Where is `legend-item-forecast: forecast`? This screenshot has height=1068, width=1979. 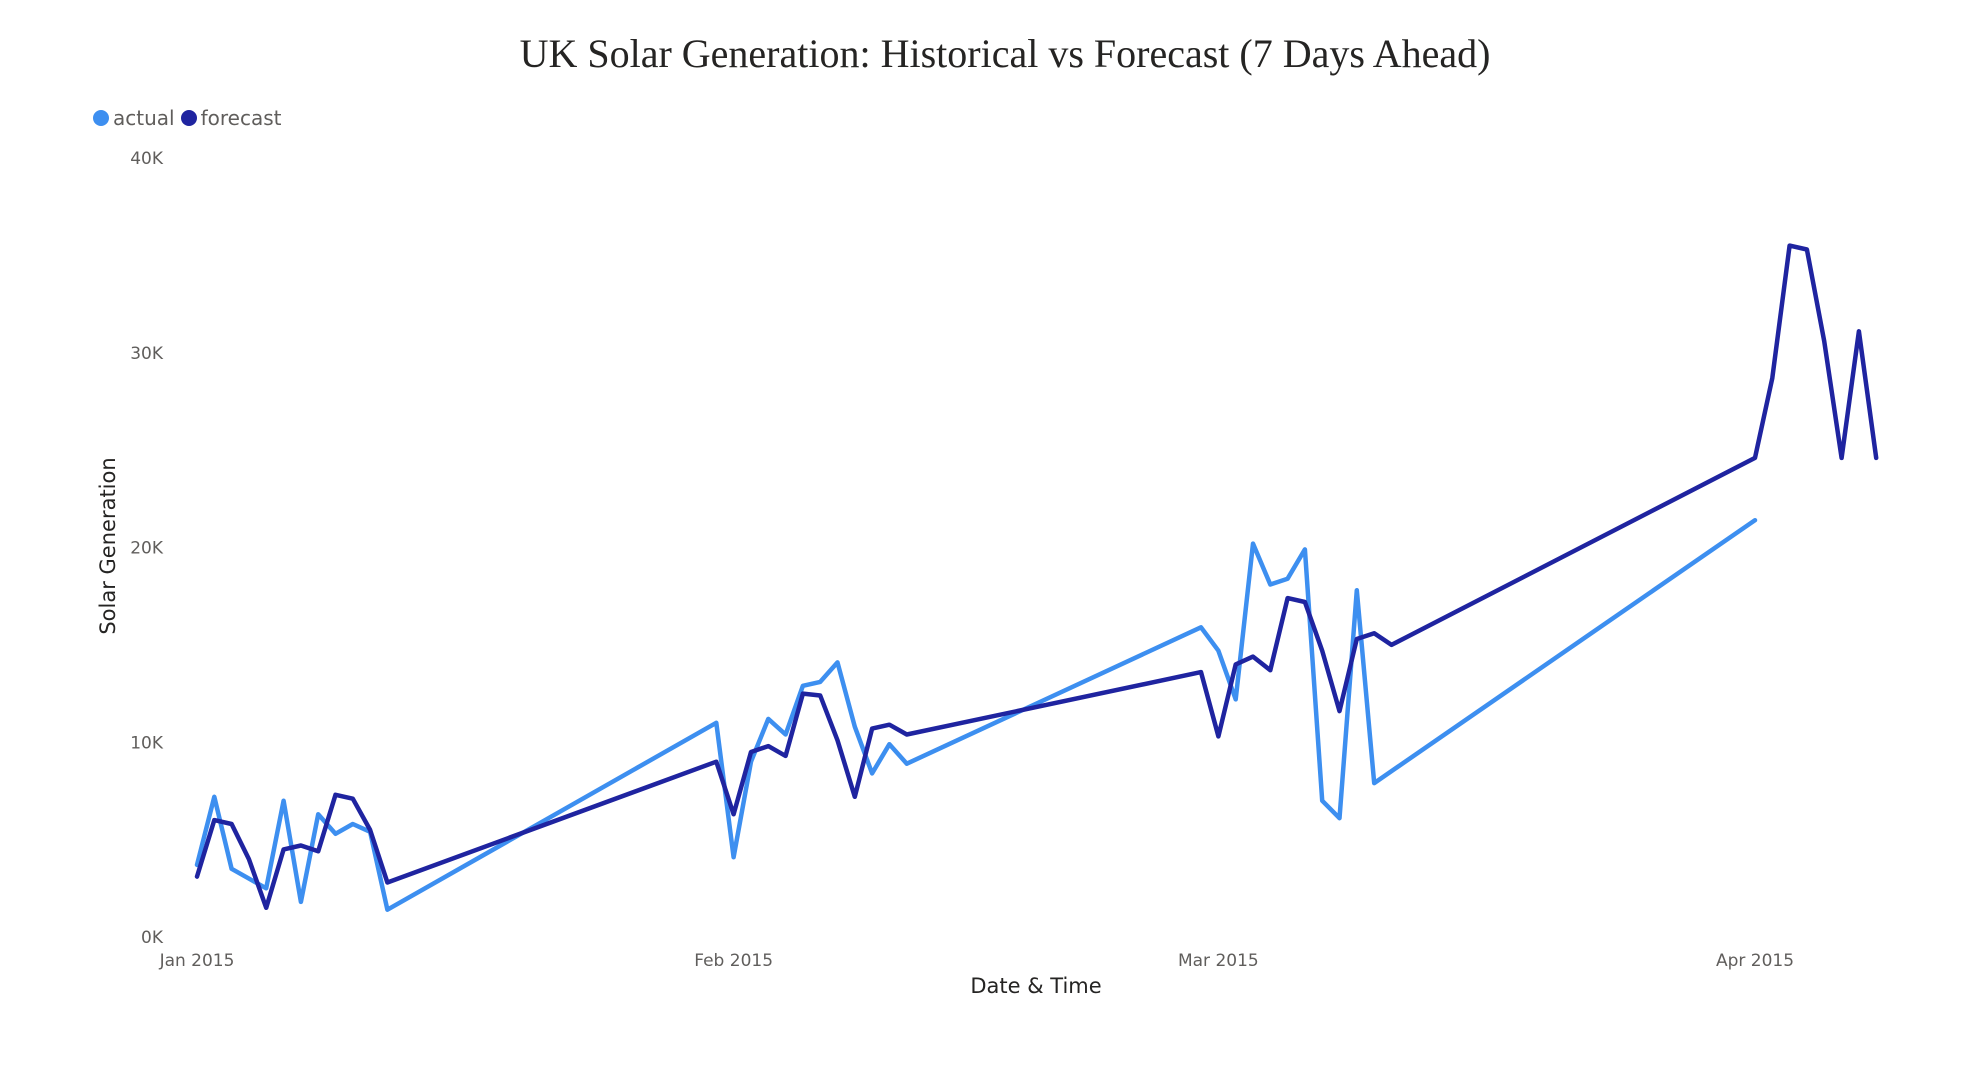 legend-item-forecast: forecast is located at coordinates (231, 118).